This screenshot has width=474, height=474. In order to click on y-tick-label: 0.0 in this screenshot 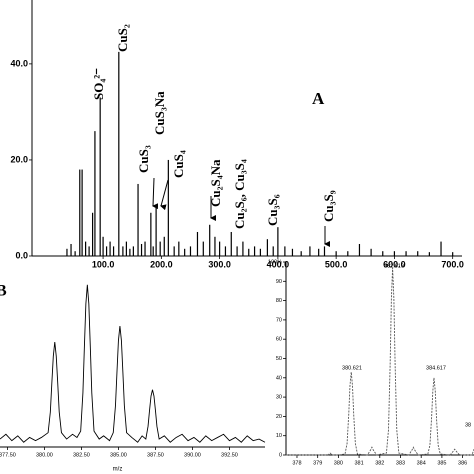, I will do `click(21, 255)`.